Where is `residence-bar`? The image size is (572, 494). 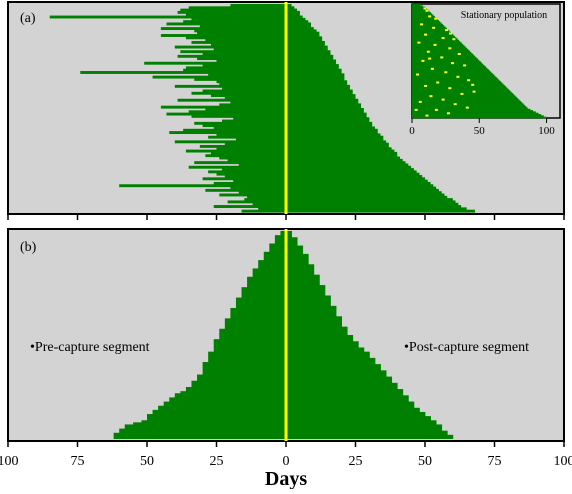 residence-bar is located at coordinates (359, 211).